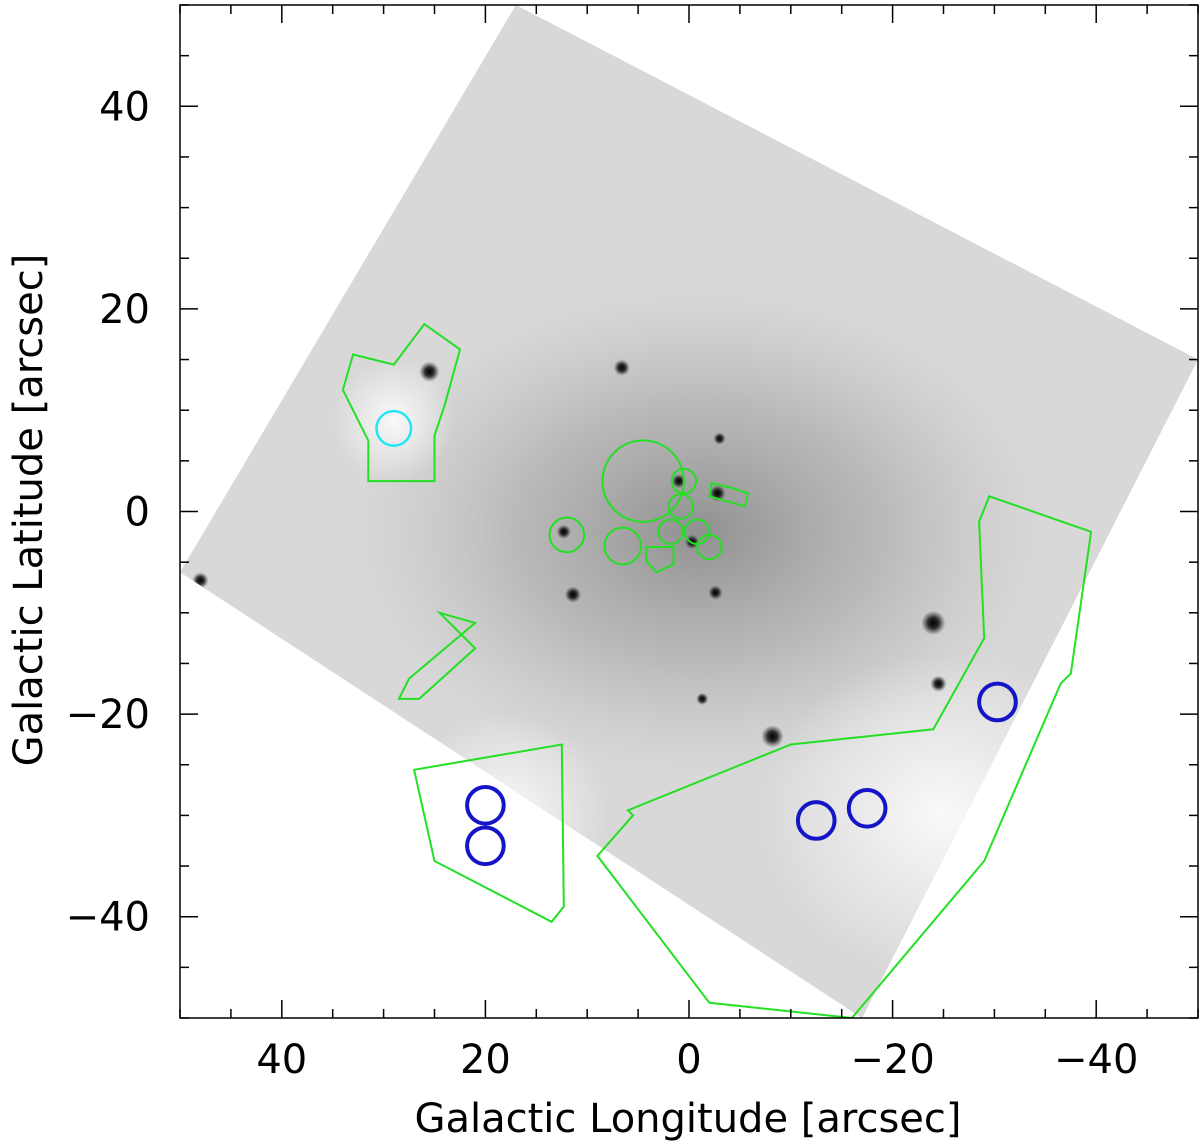  Describe the element at coordinates (29, 510) in the screenshot. I see `y-axis-title: Galactic Latitude [arcsec]` at that location.